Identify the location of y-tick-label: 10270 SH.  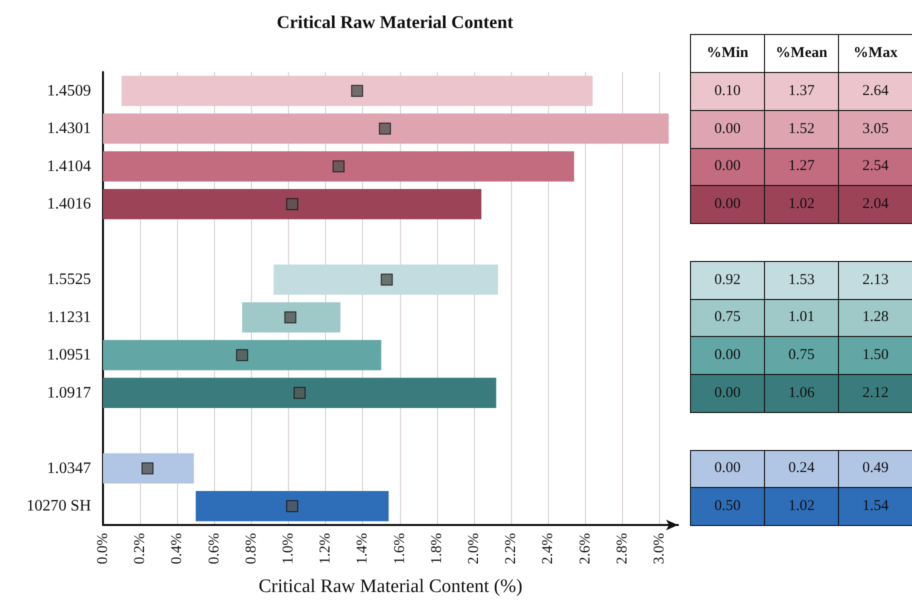
(59, 506).